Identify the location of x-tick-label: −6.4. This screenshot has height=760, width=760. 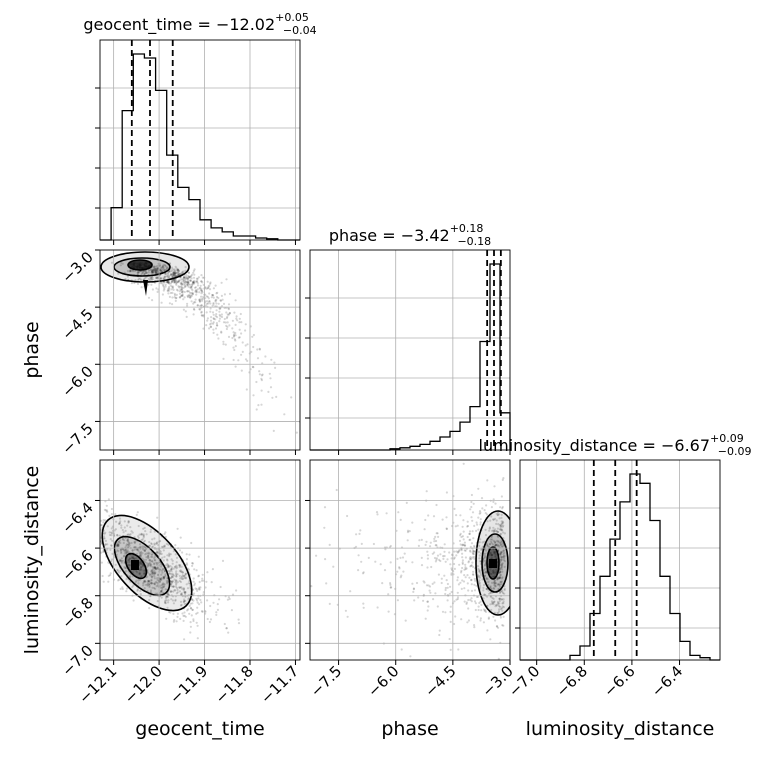
(667, 681).